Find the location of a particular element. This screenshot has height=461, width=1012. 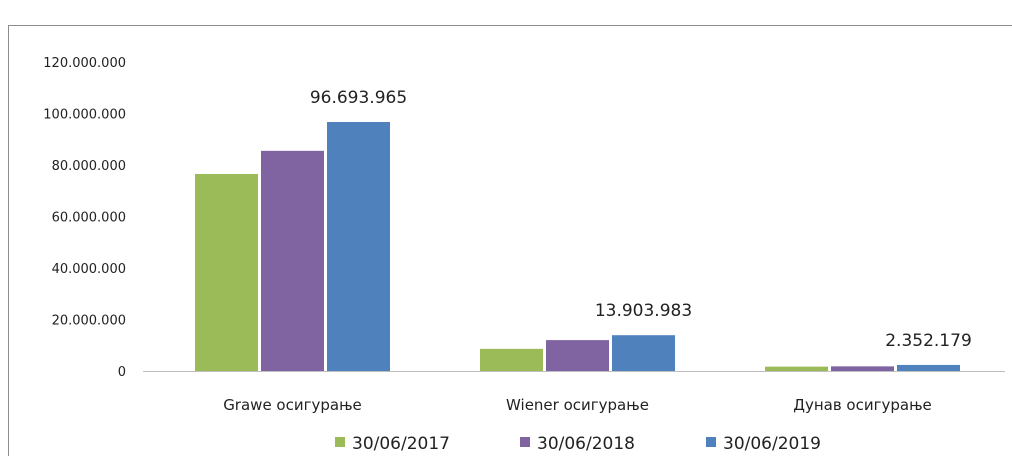

y-tick-label: 60.000.000 is located at coordinates (89, 218).